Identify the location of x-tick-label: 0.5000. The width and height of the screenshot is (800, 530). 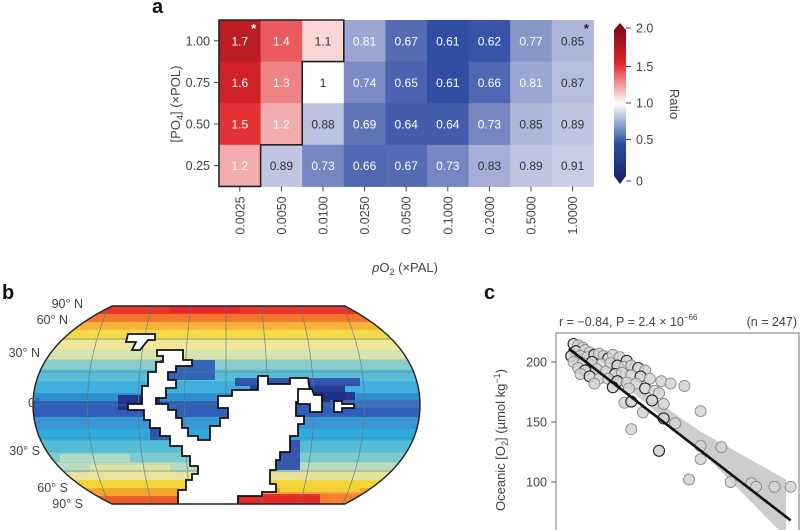
(532, 215).